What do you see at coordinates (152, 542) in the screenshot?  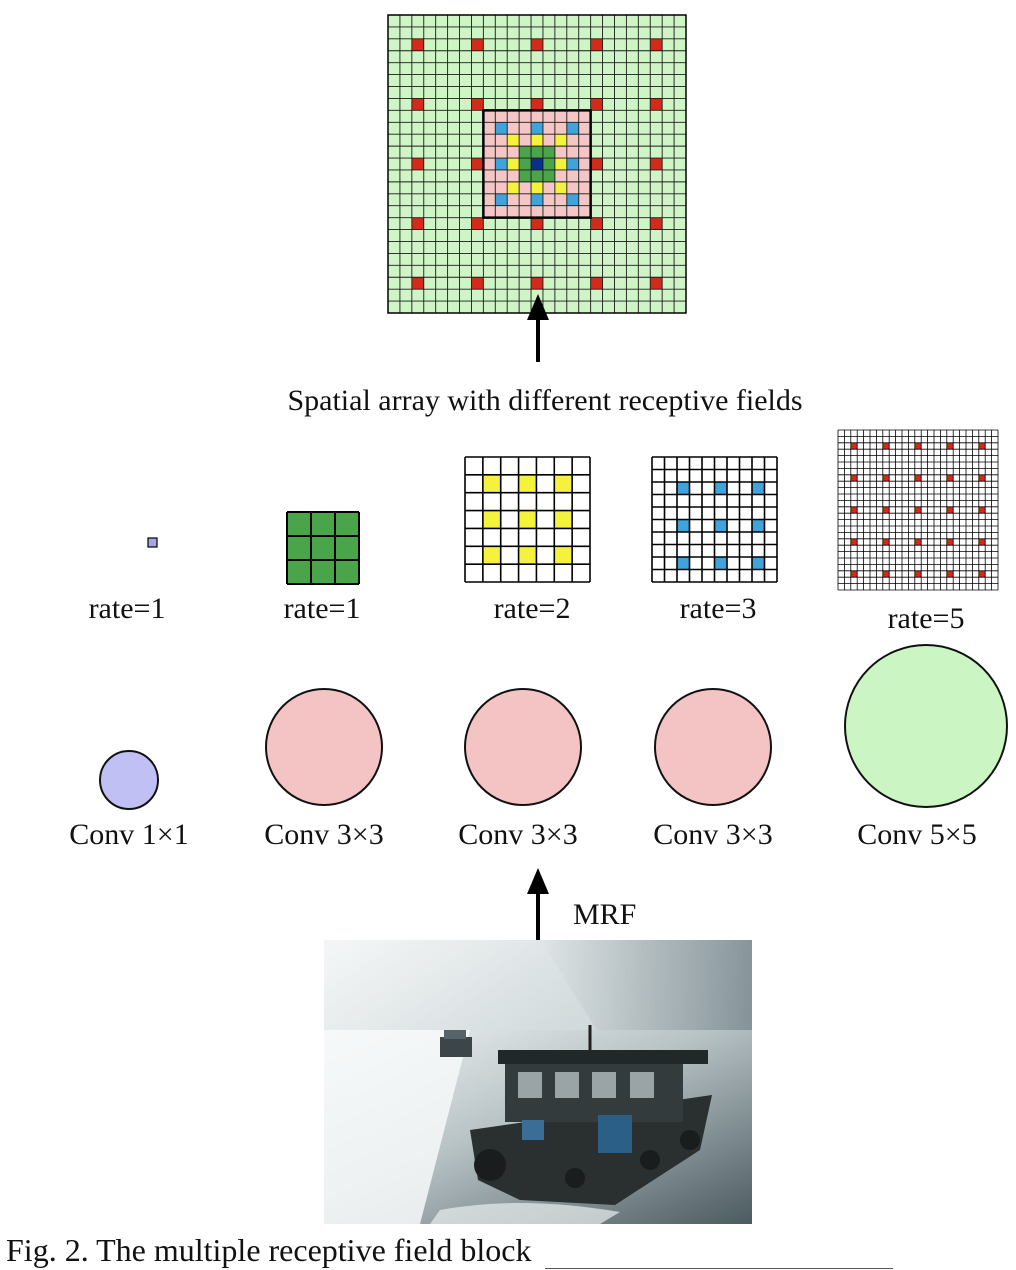 I see `kernel-1x1-cell` at bounding box center [152, 542].